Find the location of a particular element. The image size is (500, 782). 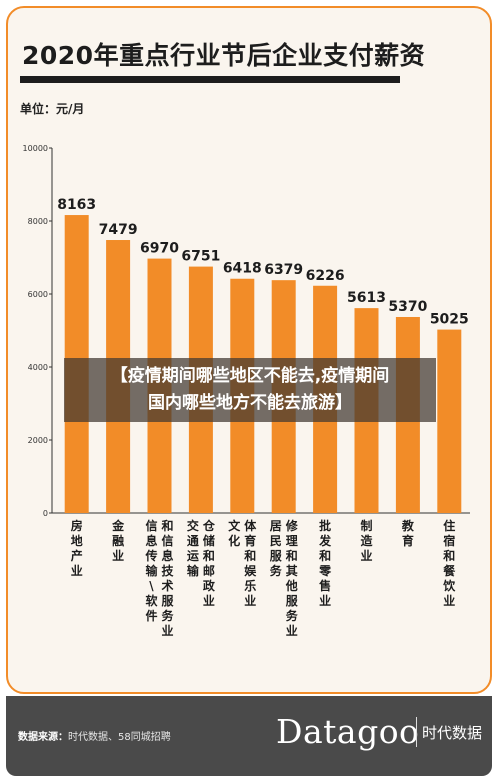

y-tick-label: 8000 is located at coordinates (38, 221).